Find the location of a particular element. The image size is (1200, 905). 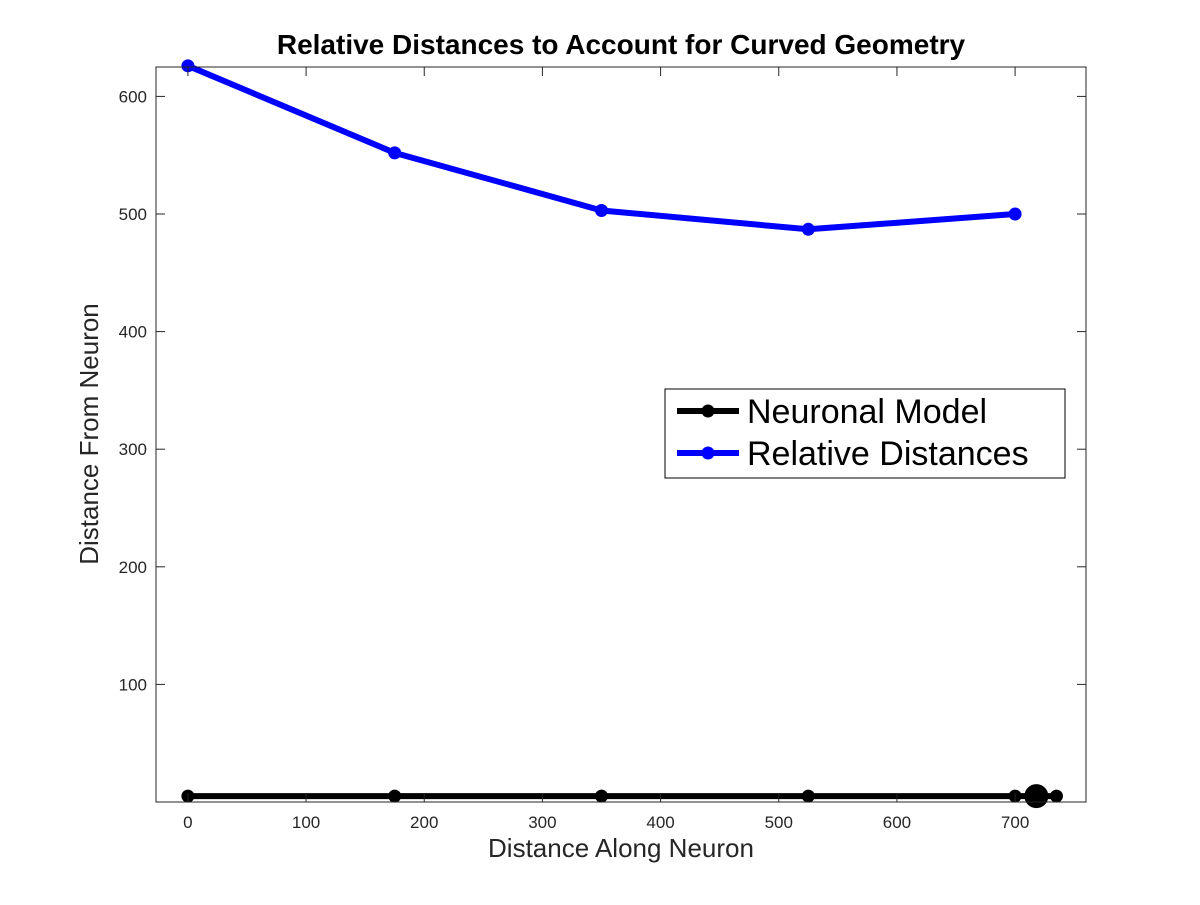

y-axis-label: Distance From Neuron is located at coordinates (89, 434).